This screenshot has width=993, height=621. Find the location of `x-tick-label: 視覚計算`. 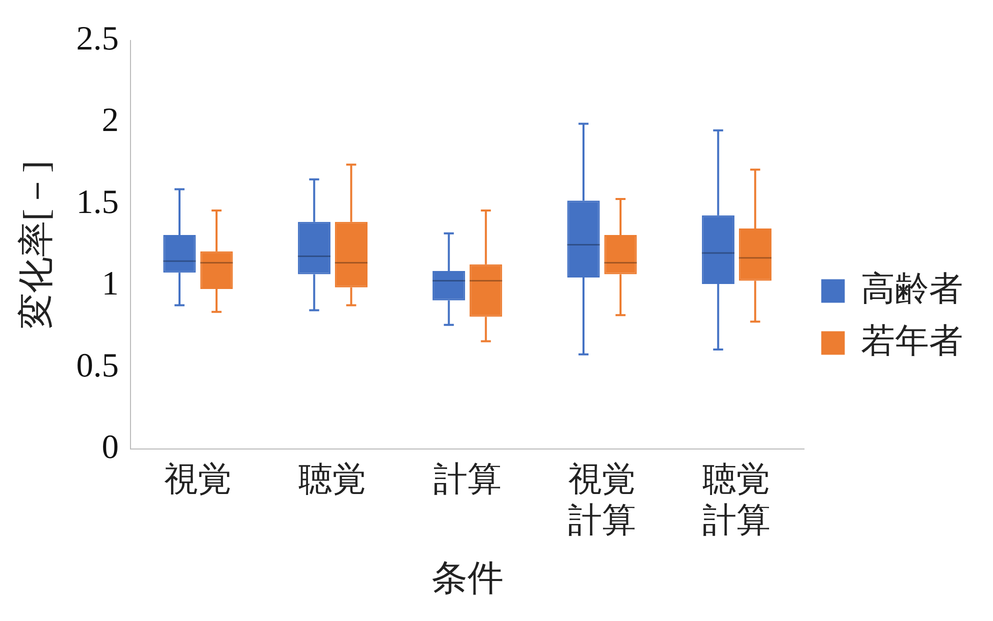

x-tick-label: 視覚計算 is located at coordinates (602, 501).